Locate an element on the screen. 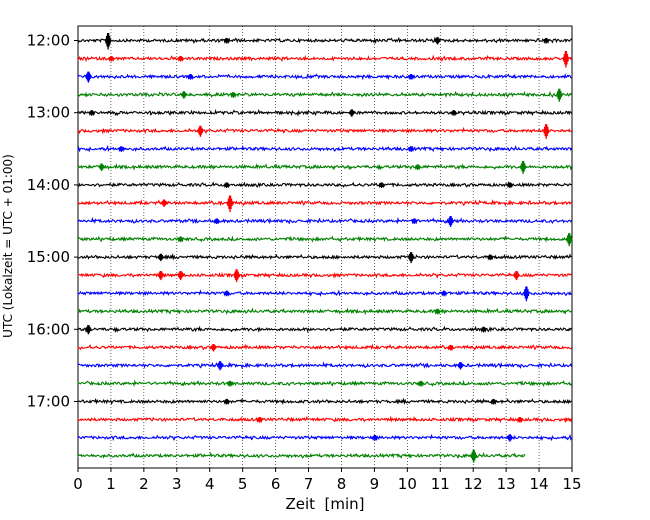  y-tick-label: 15:00 is located at coordinates (48, 257).